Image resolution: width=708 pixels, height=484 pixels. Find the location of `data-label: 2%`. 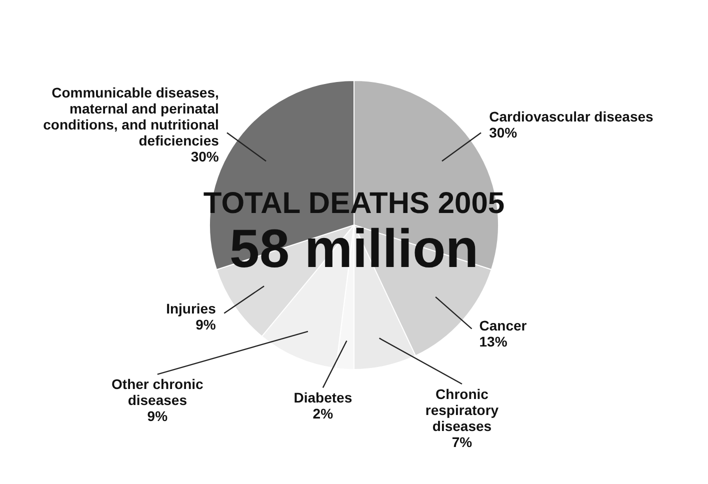

data-label: 2% is located at coordinates (323, 414).